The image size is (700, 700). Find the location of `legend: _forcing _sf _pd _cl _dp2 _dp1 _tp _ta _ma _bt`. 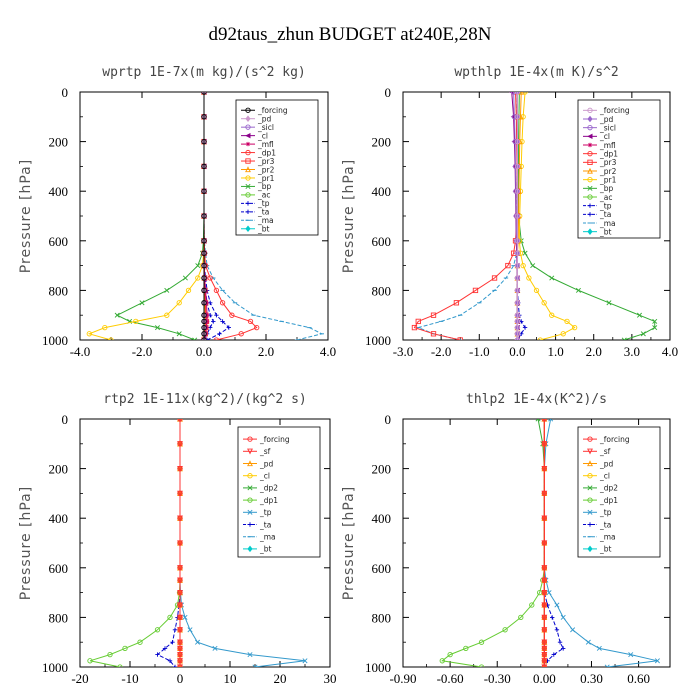

legend: _forcing _sf _pd _cl _dp2 _dp1 _tp _ta _ma _bt is located at coordinates (619, 492).